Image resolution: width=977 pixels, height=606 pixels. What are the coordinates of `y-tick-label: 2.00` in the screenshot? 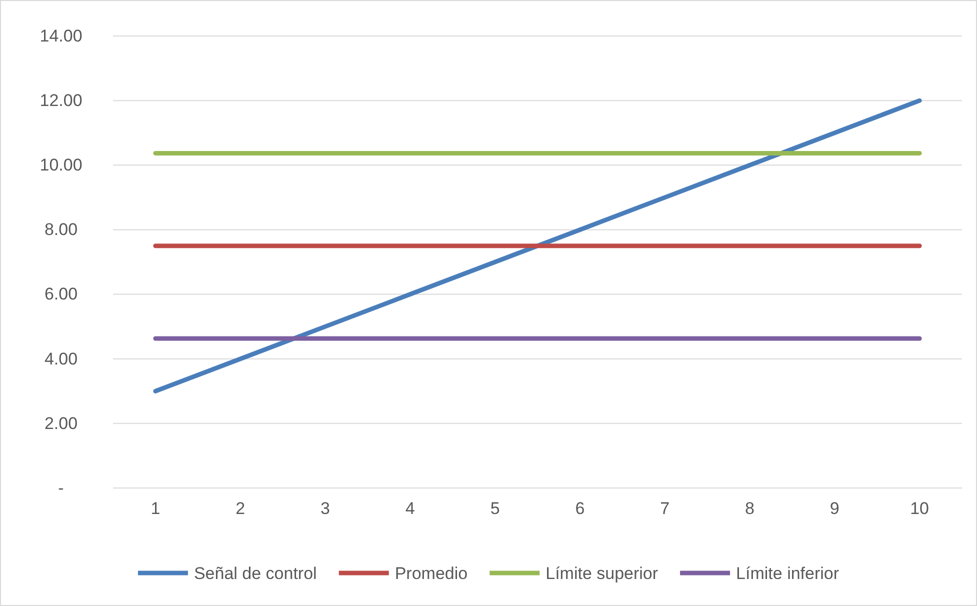 It's located at (61, 423).